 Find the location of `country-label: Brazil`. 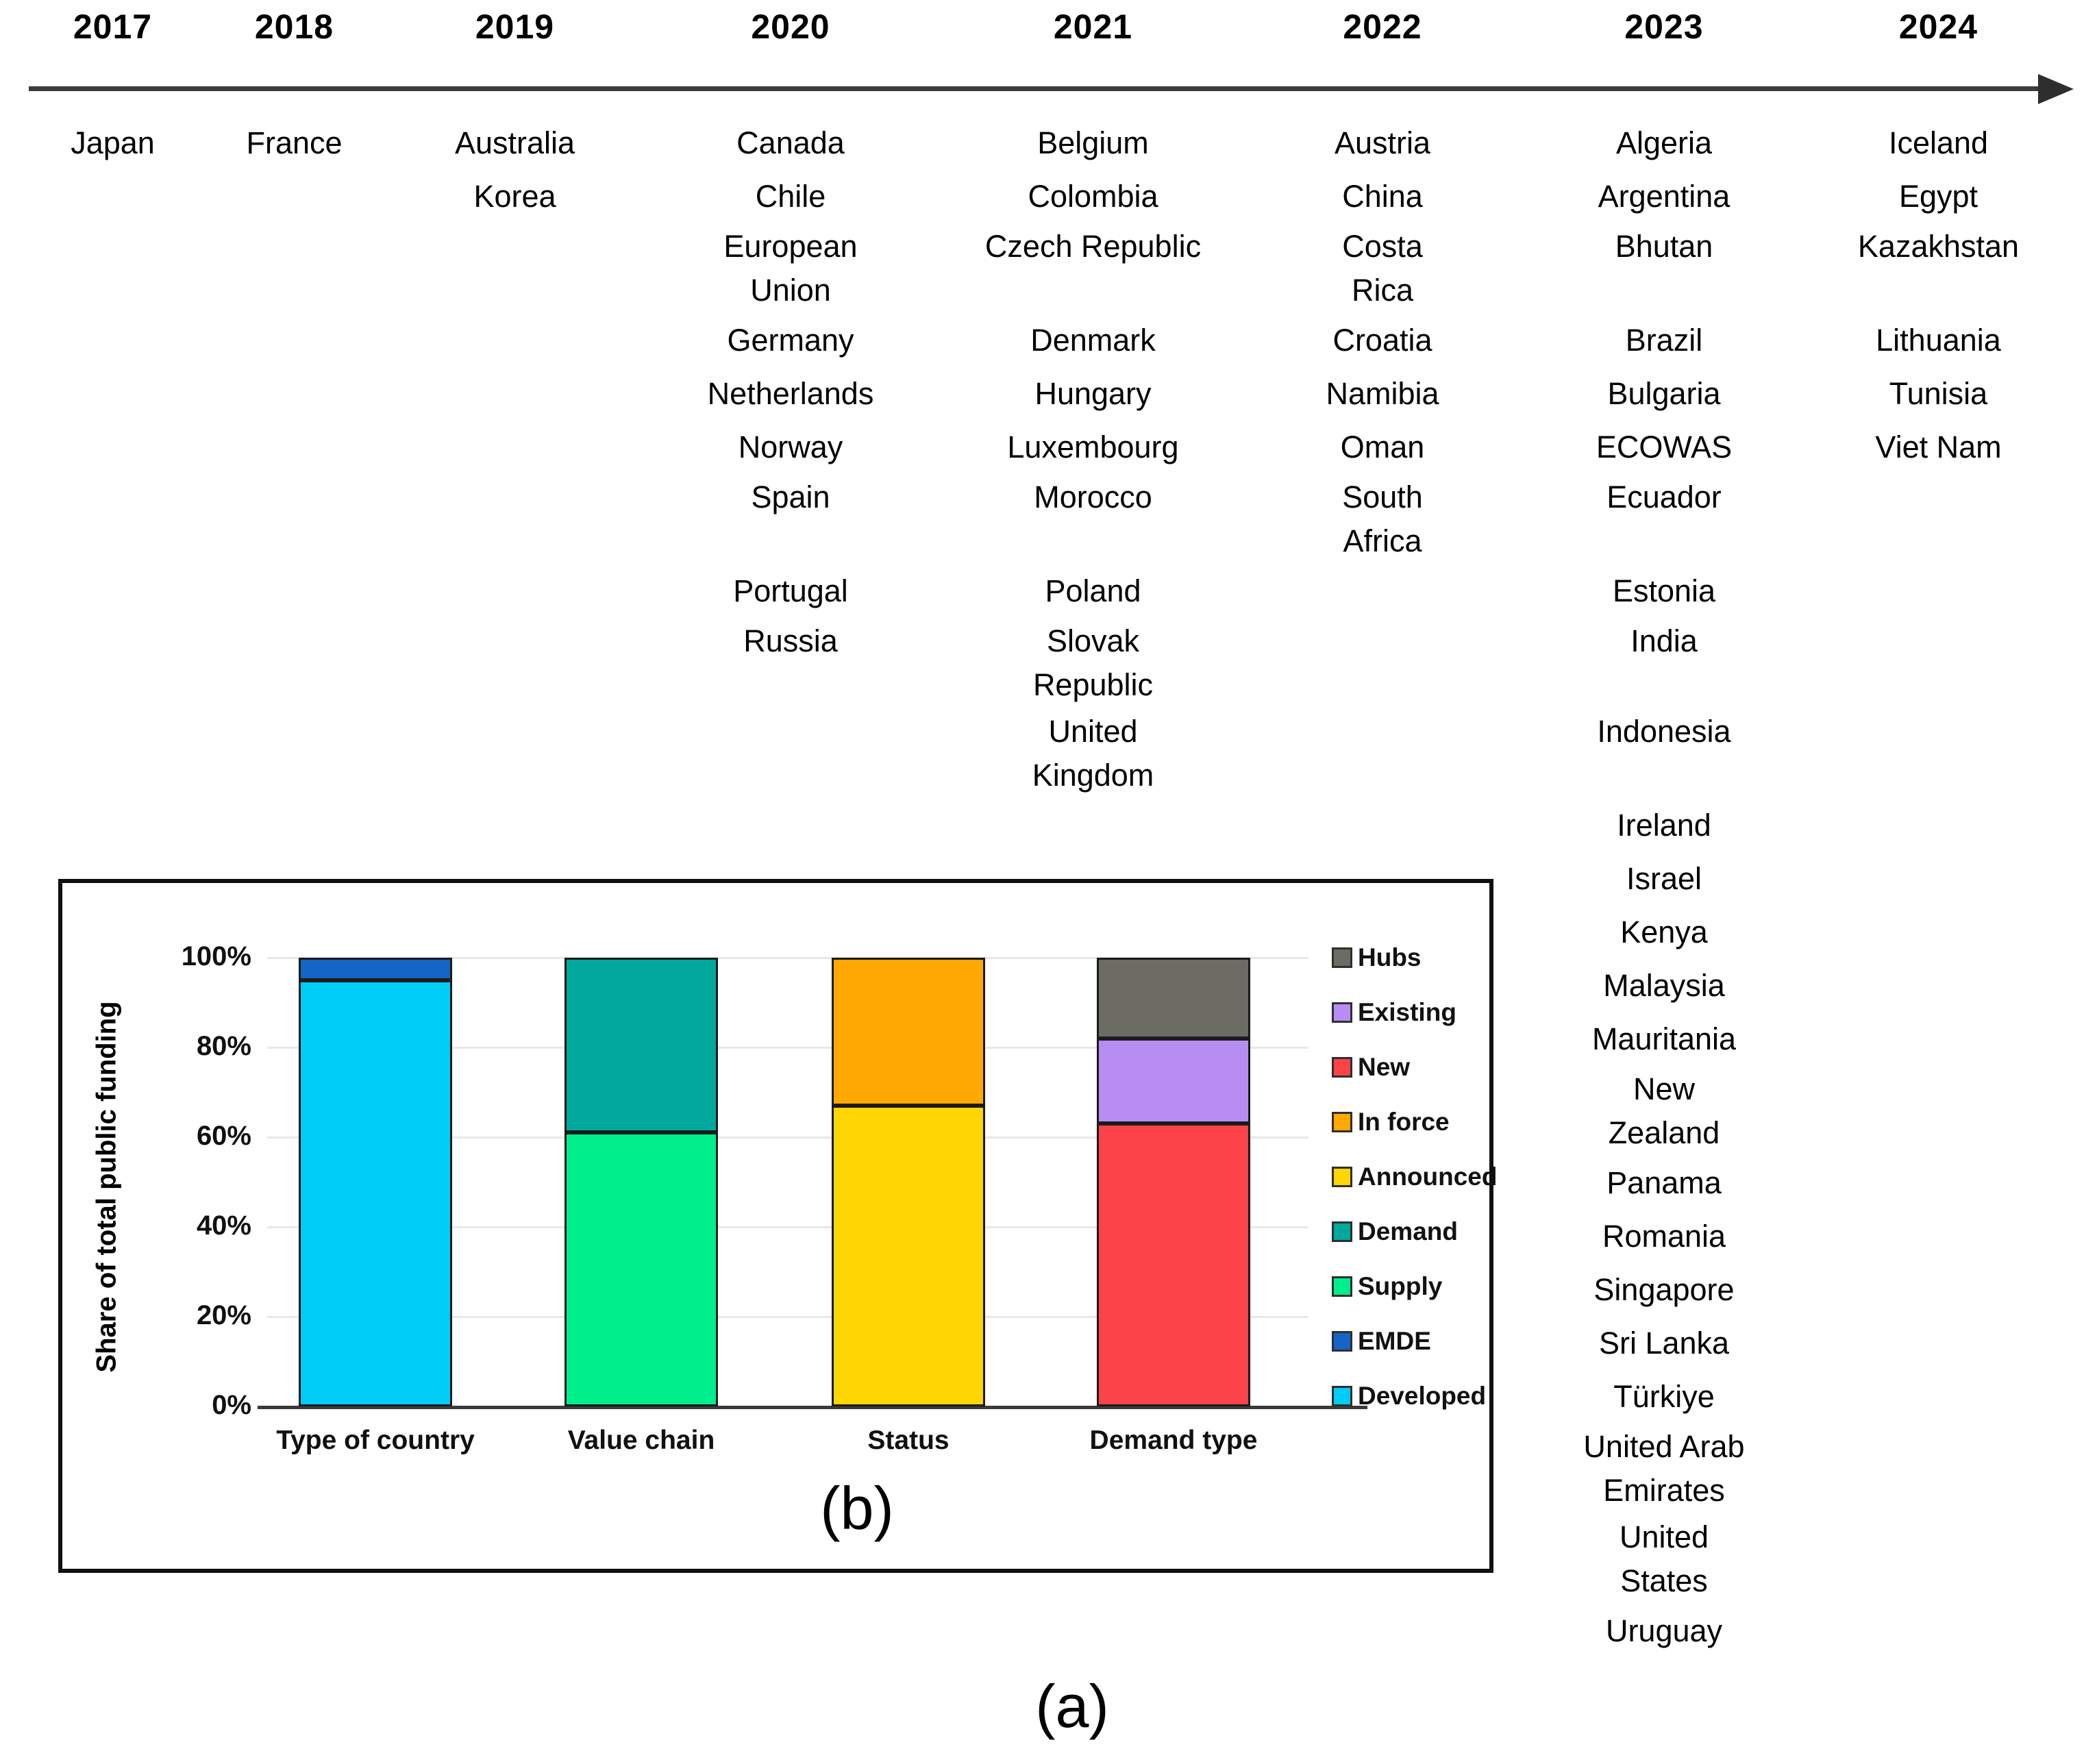

country-label: Brazil is located at coordinates (1664, 341).